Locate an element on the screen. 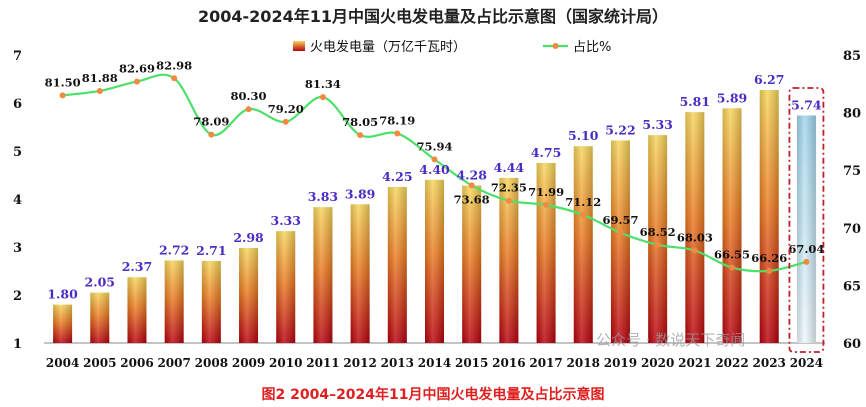 The width and height of the screenshot is (866, 407). legend-bar-label: 火电发电量（万亿千瓦时） is located at coordinates (388, 47).